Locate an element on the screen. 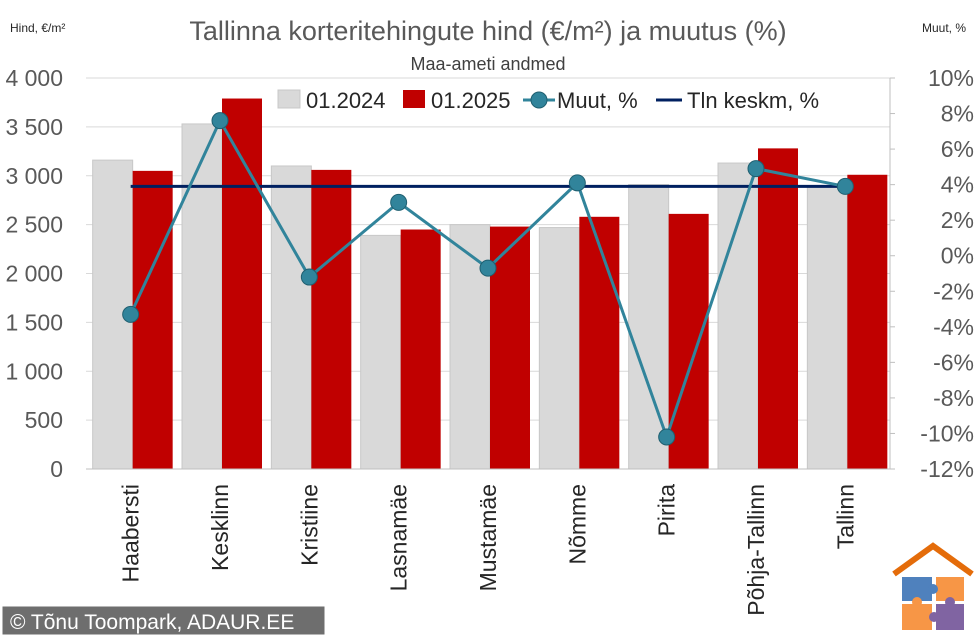 The height and width of the screenshot is (637, 976). y-left-tick-label: 1 000 is located at coordinates (34, 371).